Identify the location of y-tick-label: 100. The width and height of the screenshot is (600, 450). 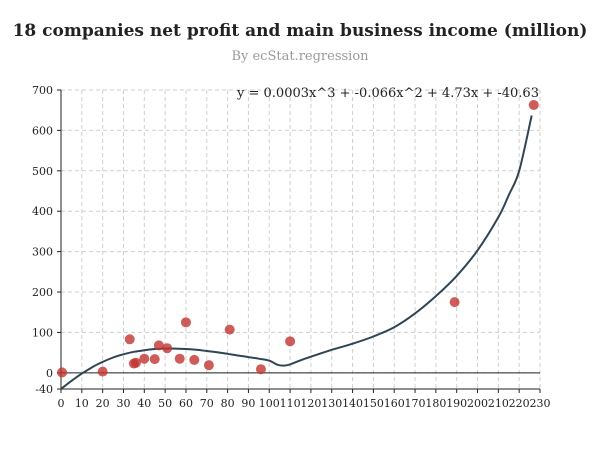
(42, 332).